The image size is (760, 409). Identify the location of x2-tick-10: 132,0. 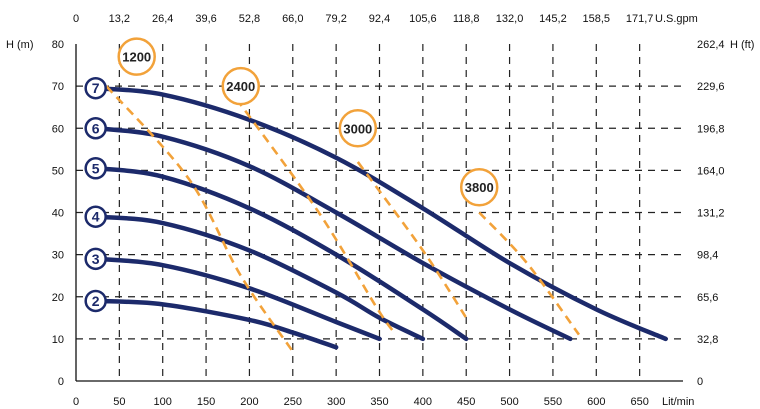
(510, 19).